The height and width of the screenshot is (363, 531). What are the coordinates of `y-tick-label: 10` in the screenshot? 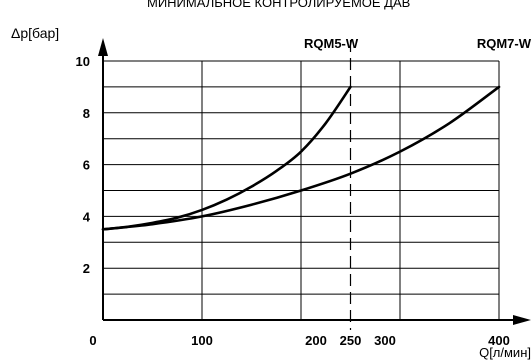 It's located at (83, 61).